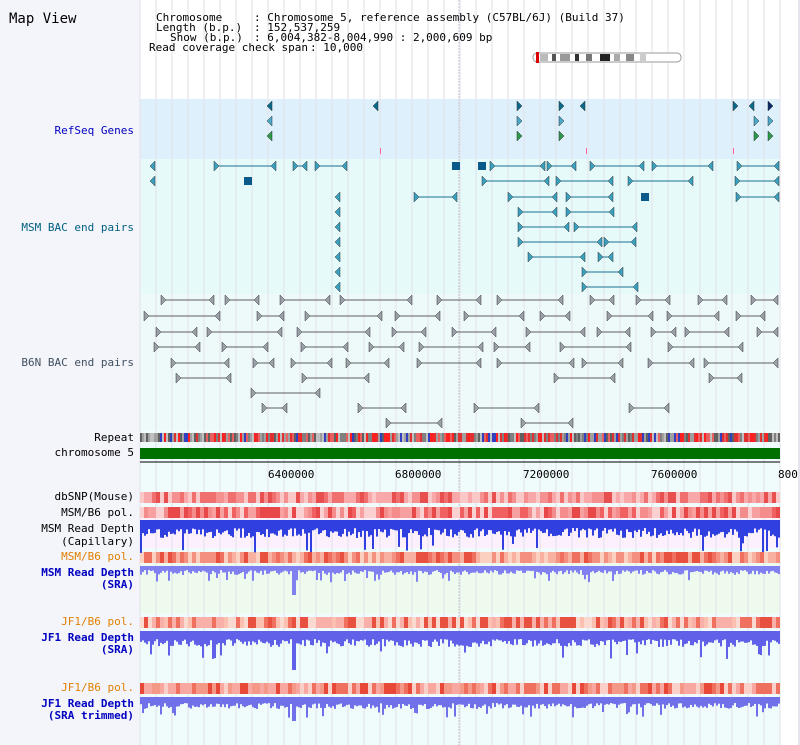 The image size is (800, 745). What do you see at coordinates (77, 362) in the screenshot?
I see `track-label-b6n-bac: B6N BAC end pairs` at bounding box center [77, 362].